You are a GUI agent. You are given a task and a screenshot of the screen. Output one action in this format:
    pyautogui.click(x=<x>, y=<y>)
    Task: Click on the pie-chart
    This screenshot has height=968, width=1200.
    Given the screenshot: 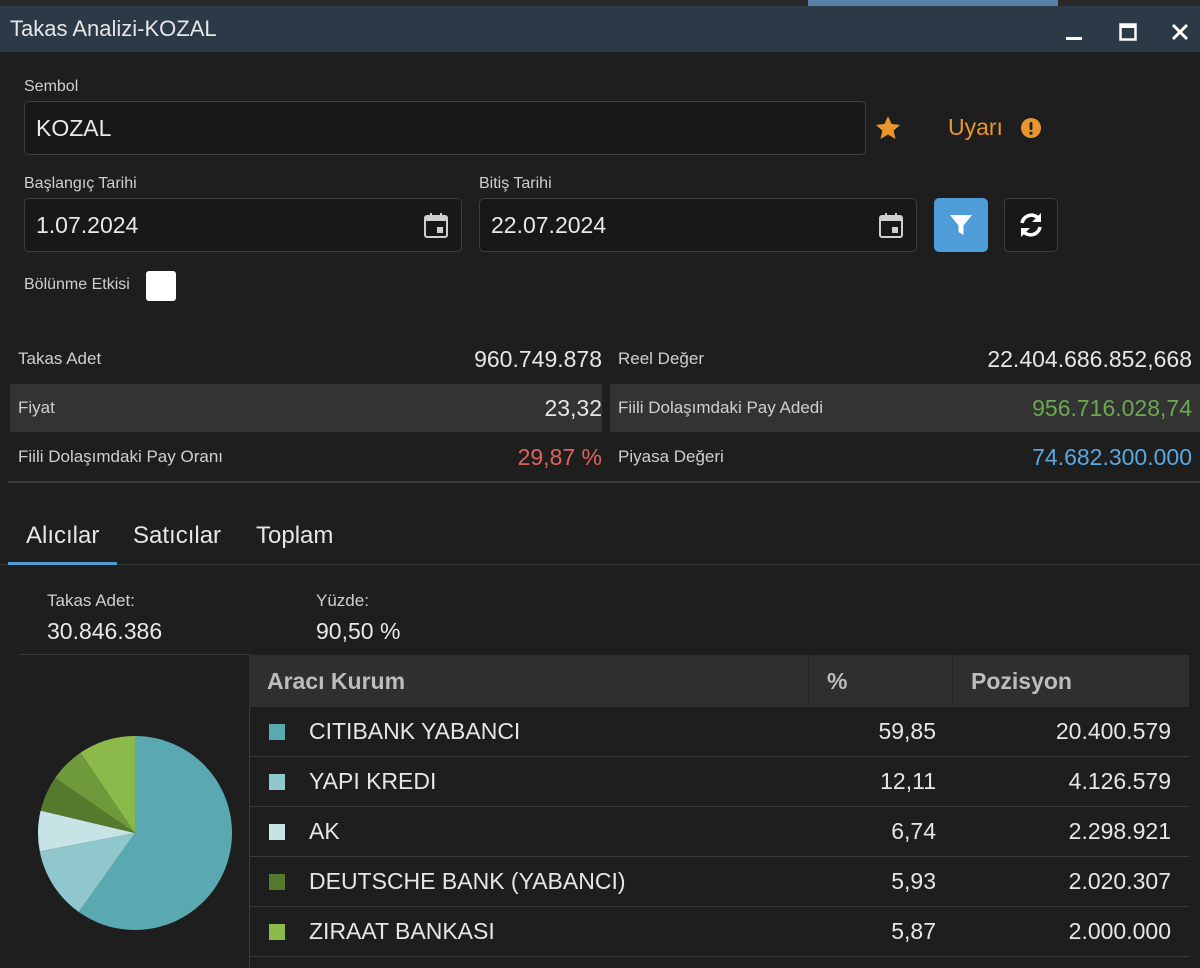 What is the action you would take?
    pyautogui.click(x=134, y=833)
    